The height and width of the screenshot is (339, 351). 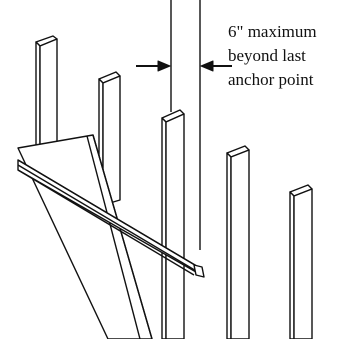 What do you see at coordinates (153, 66) in the screenshot?
I see `dimension-arrow-left` at bounding box center [153, 66].